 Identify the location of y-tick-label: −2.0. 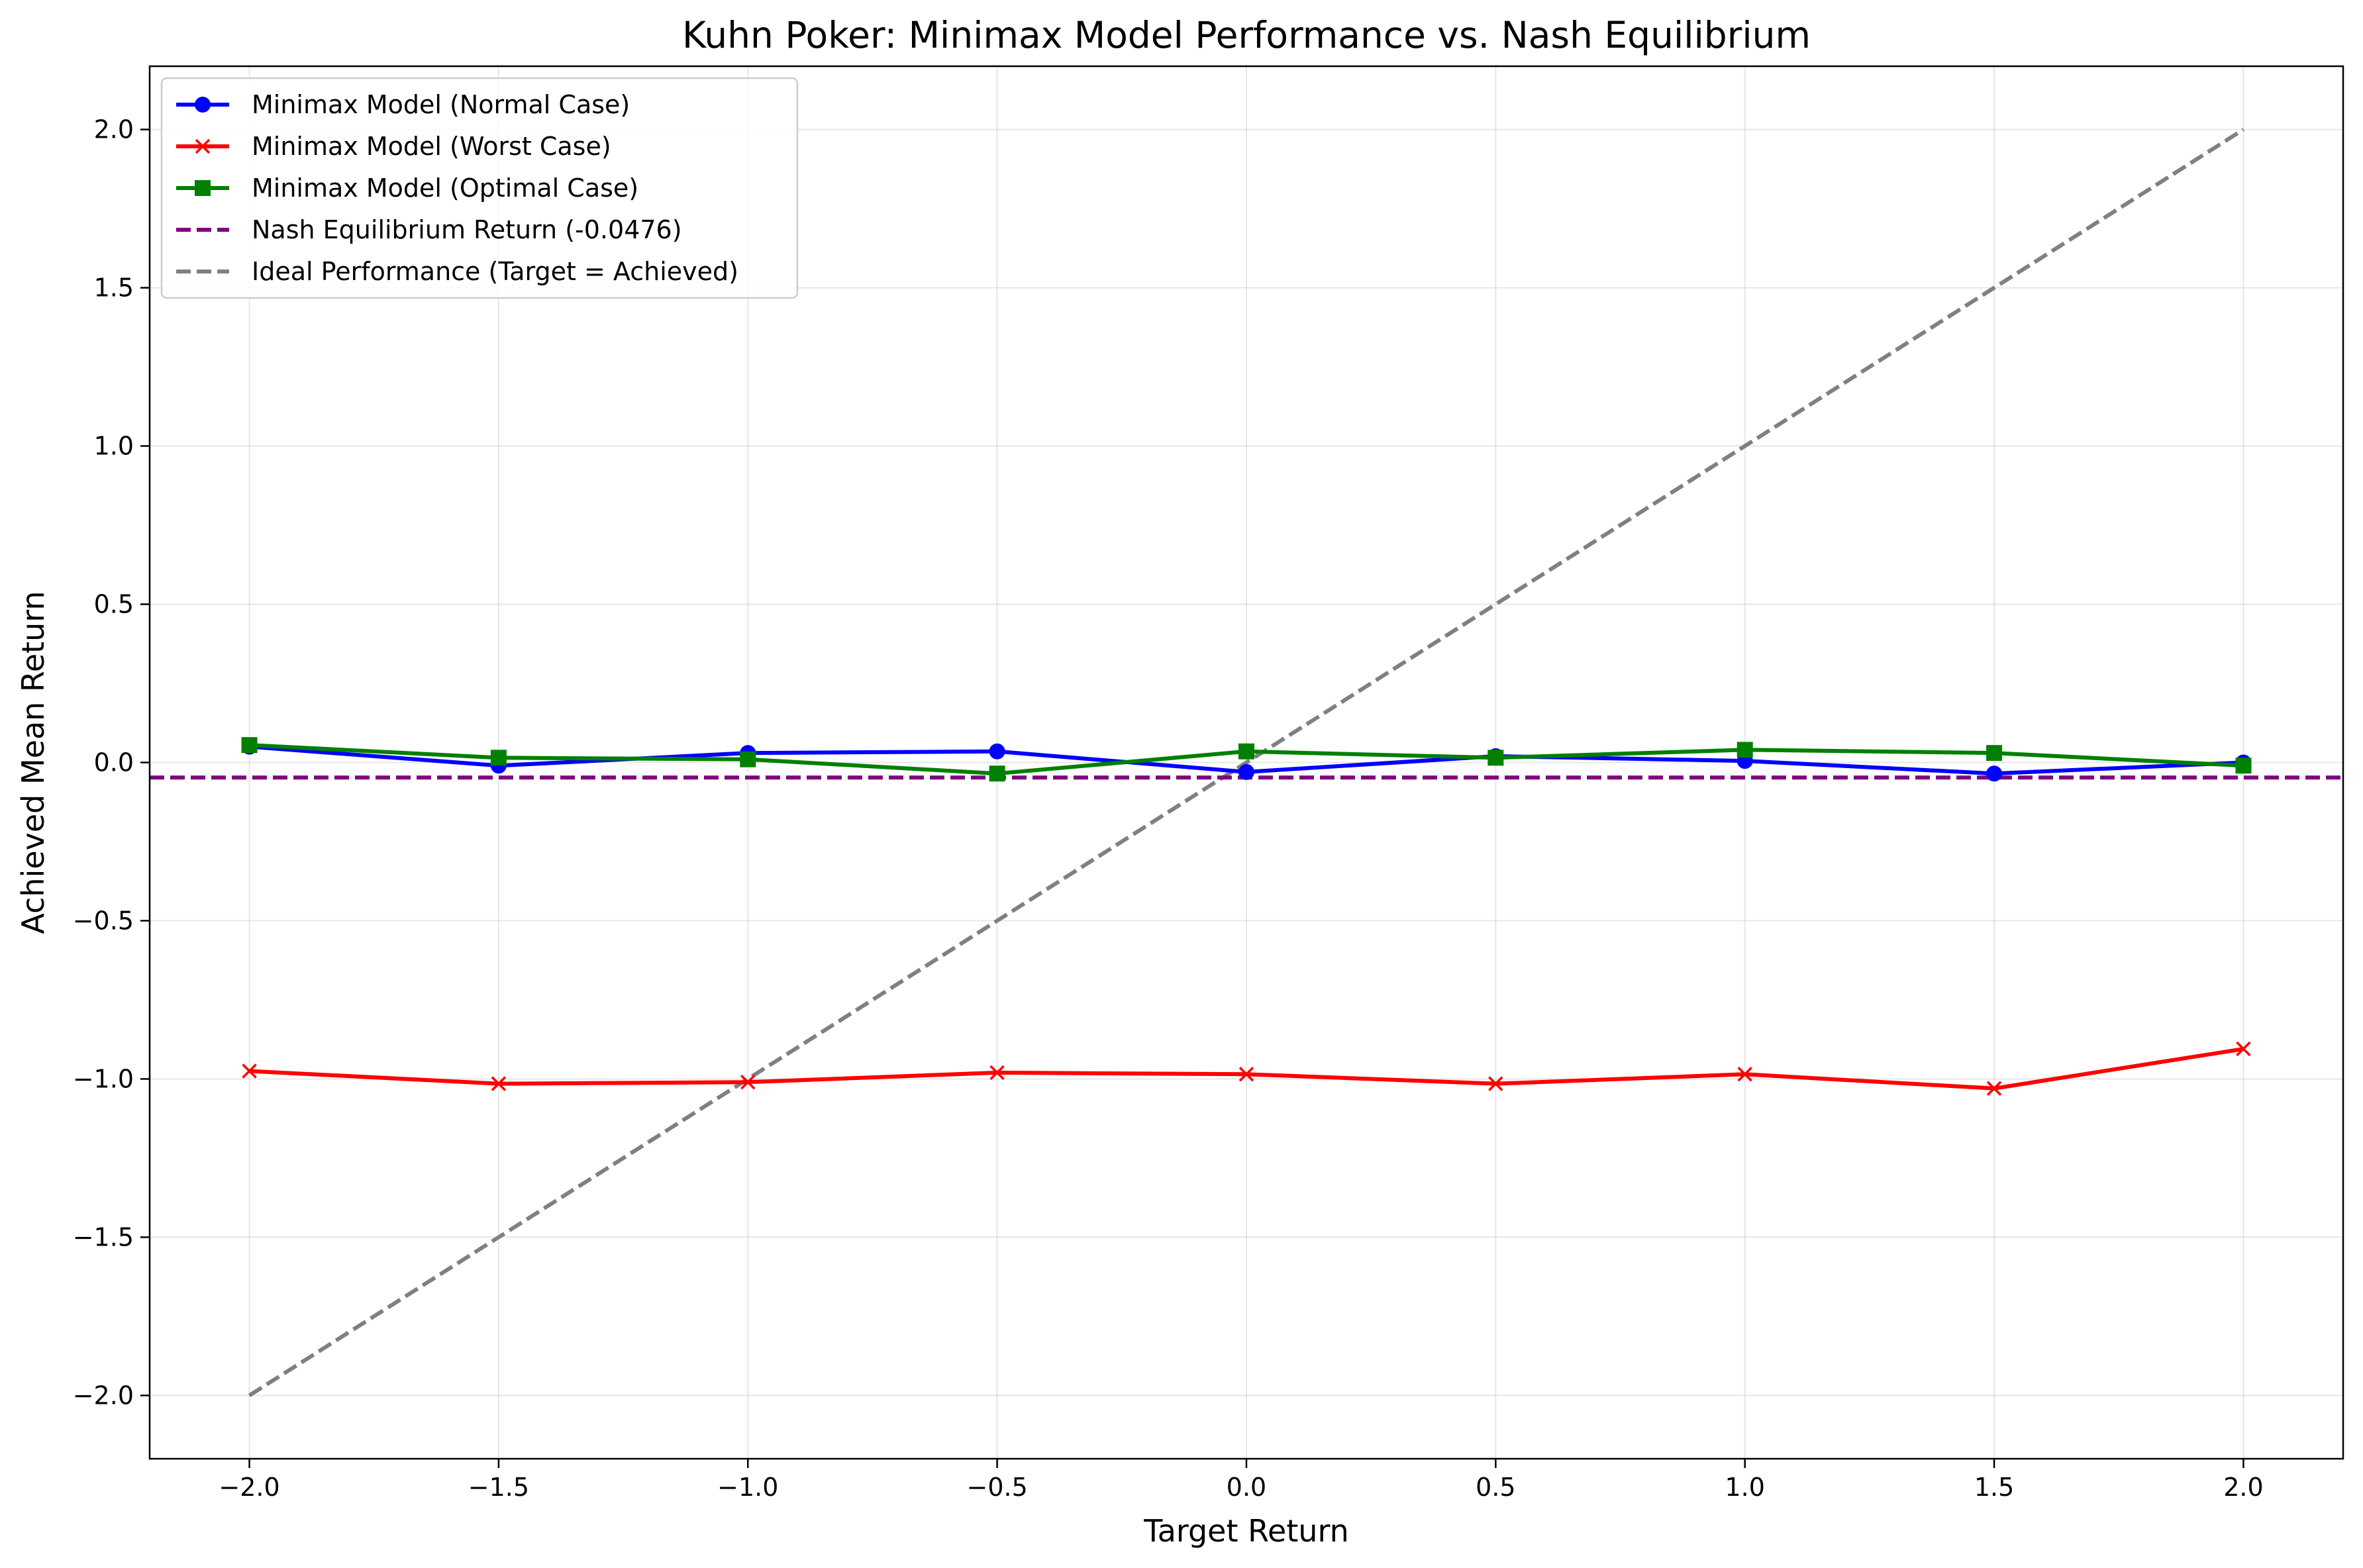
(104, 1395).